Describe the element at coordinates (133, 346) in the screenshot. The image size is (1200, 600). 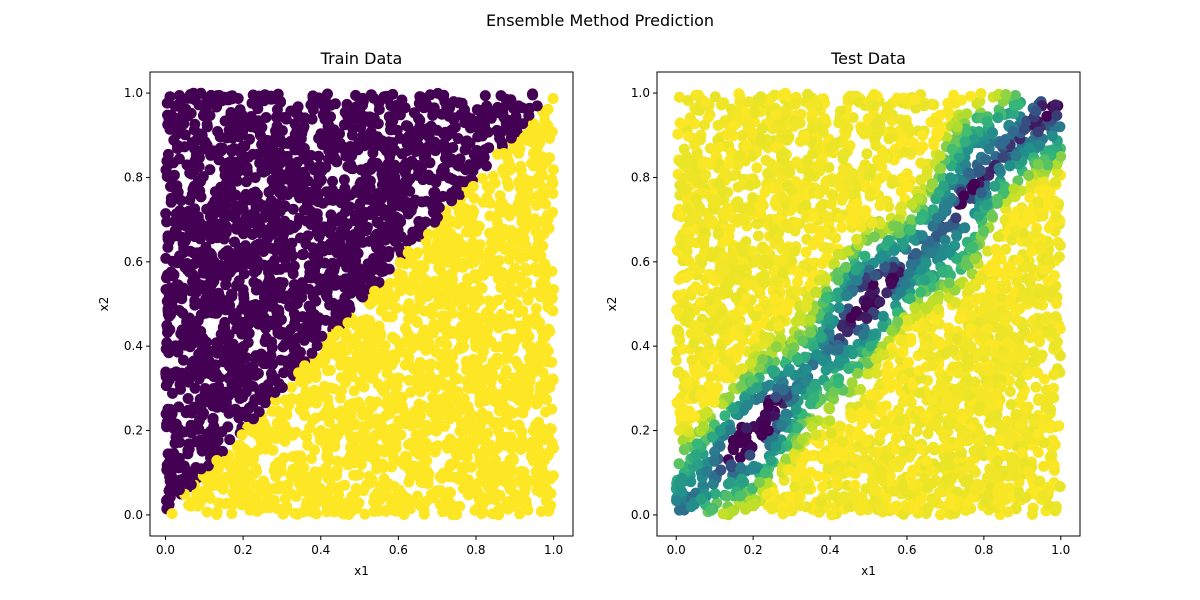
I see `y-tick-label: 0.4` at that location.